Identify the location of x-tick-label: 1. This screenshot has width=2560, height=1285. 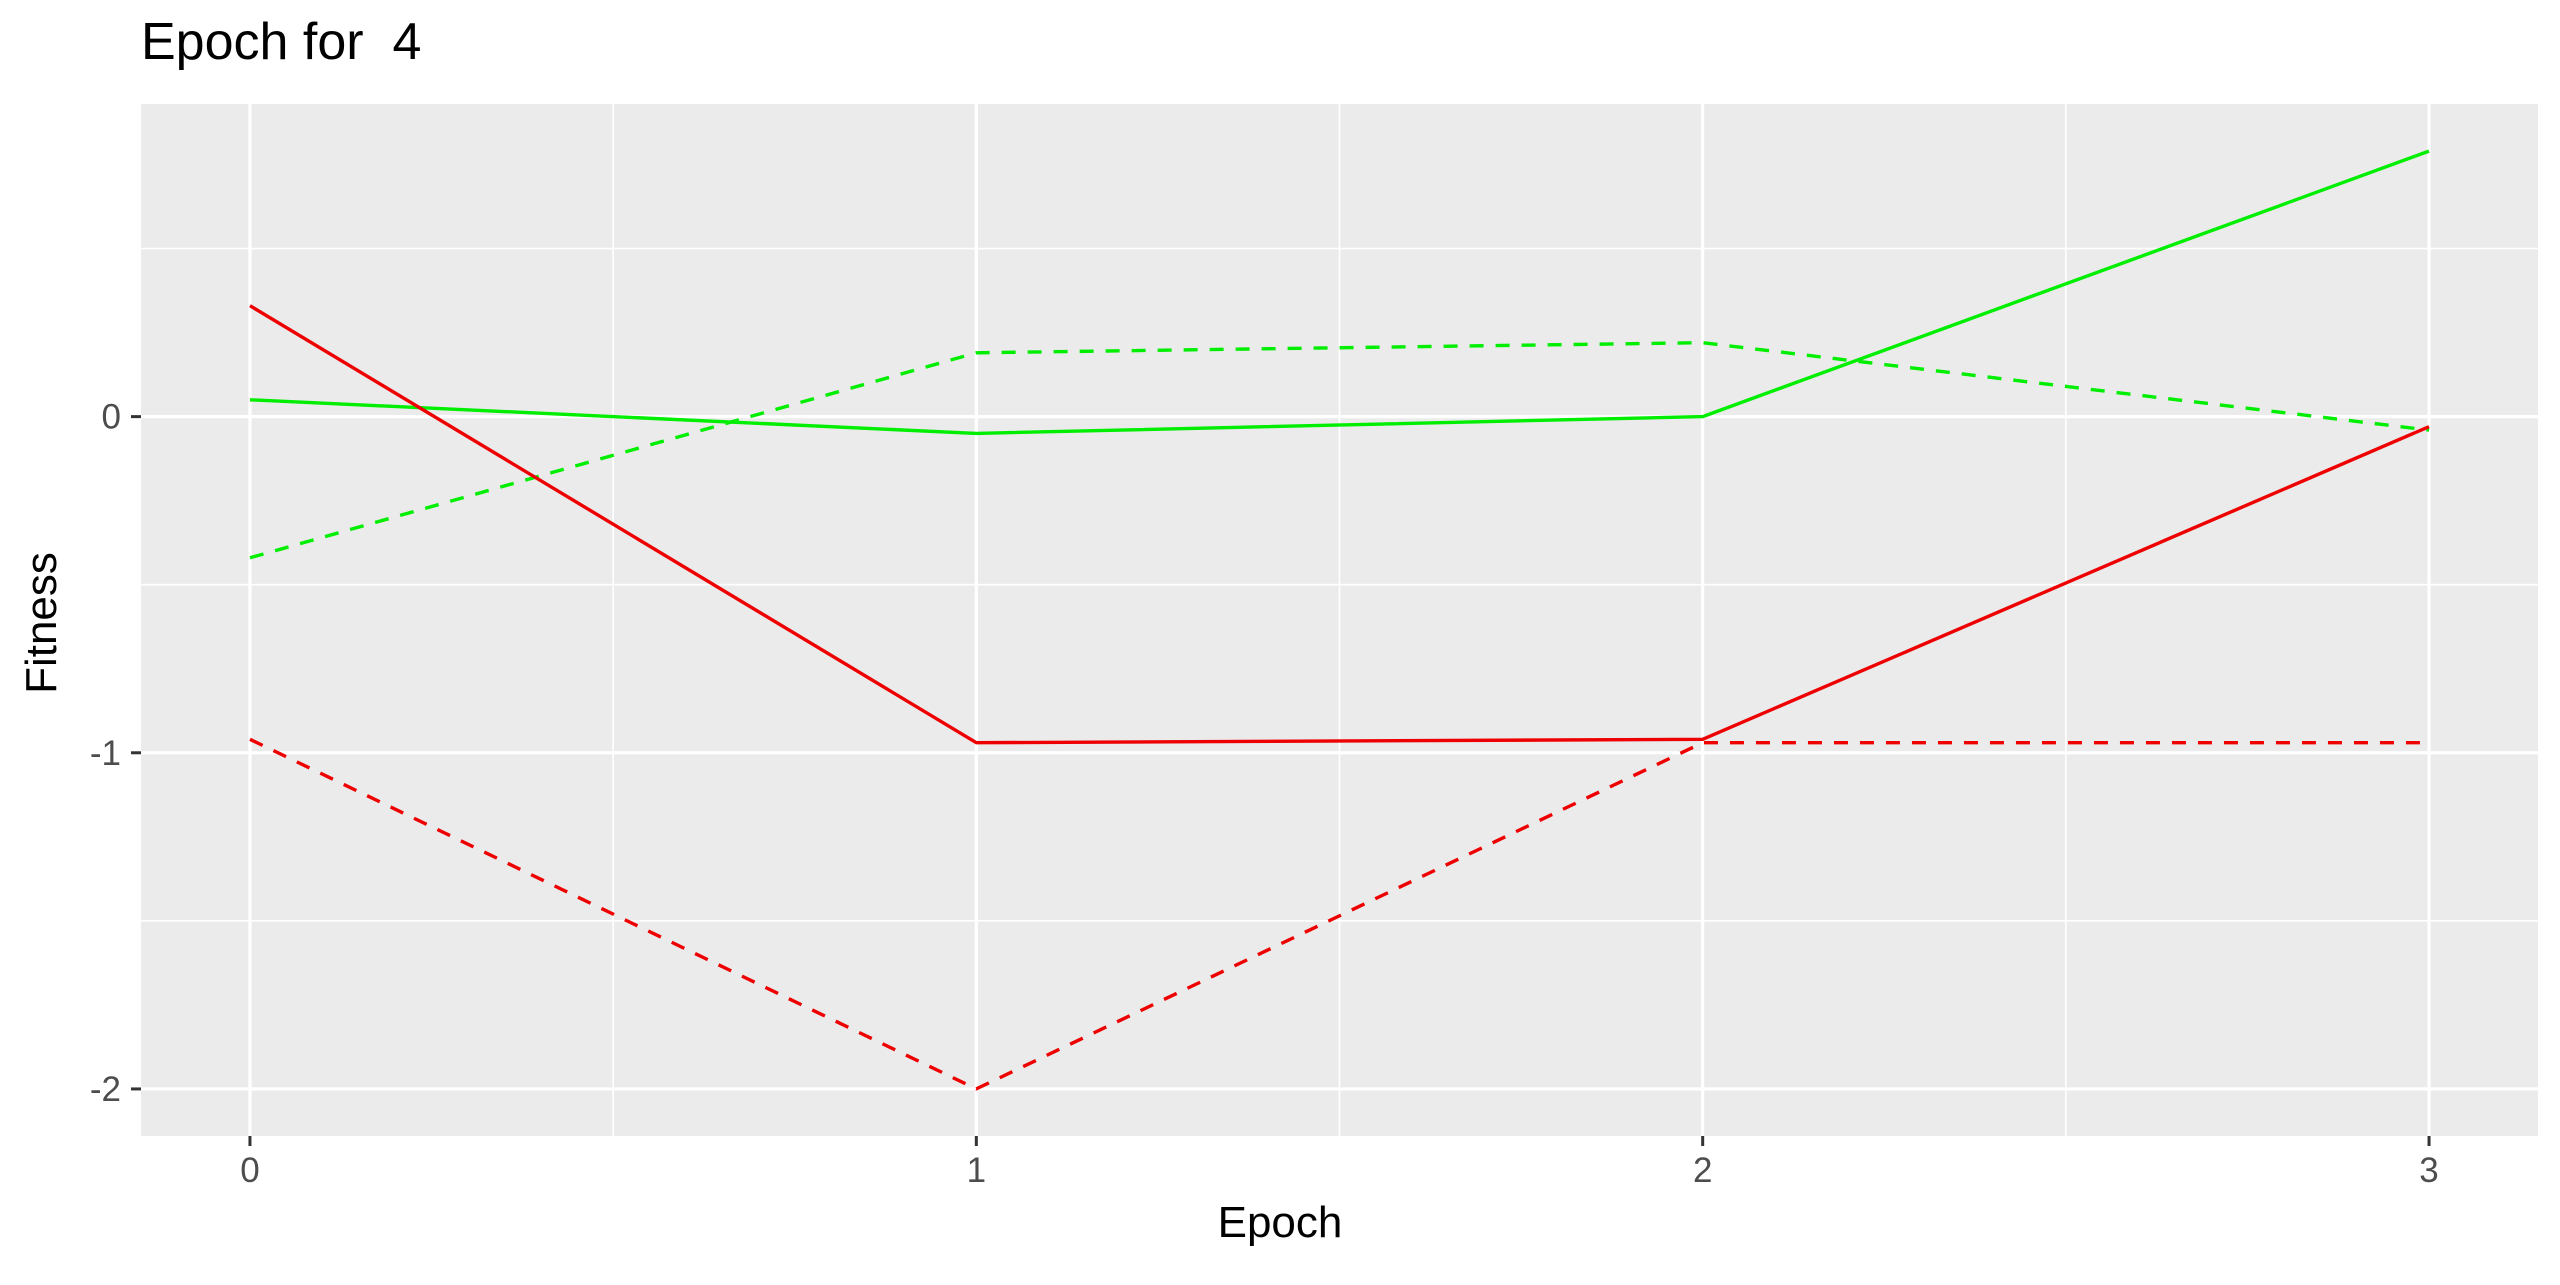
(976, 1170).